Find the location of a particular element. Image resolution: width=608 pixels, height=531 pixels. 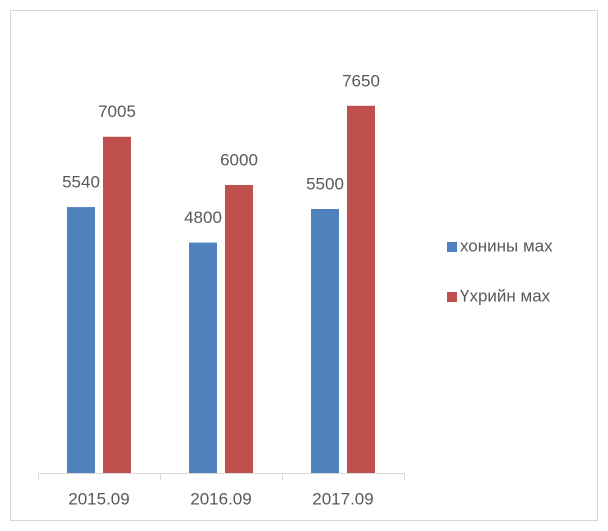

x-tick-label: 2015.09 is located at coordinates (98, 498).